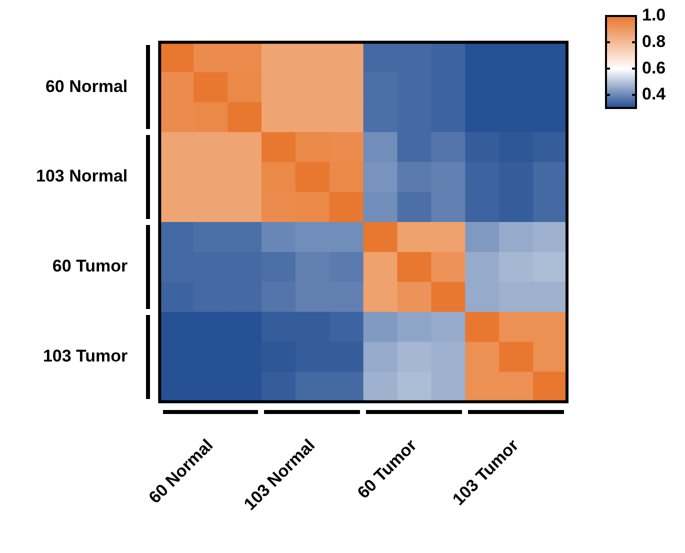 This screenshot has width=685, height=553. Describe the element at coordinates (90, 266) in the screenshot. I see `y-tick-label: 60 Tumor` at that location.